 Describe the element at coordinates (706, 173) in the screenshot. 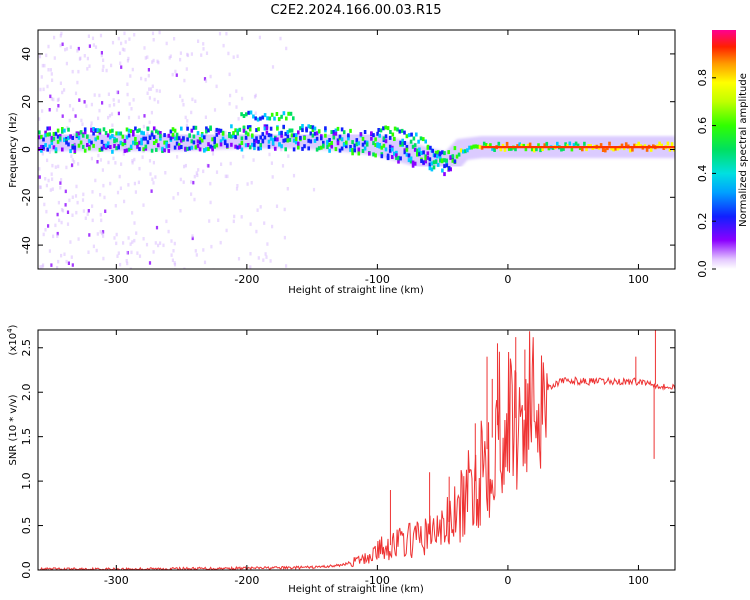

I see `colorbar-ticks: 0.0 0.2 0.4 0.6 0.8` at that location.